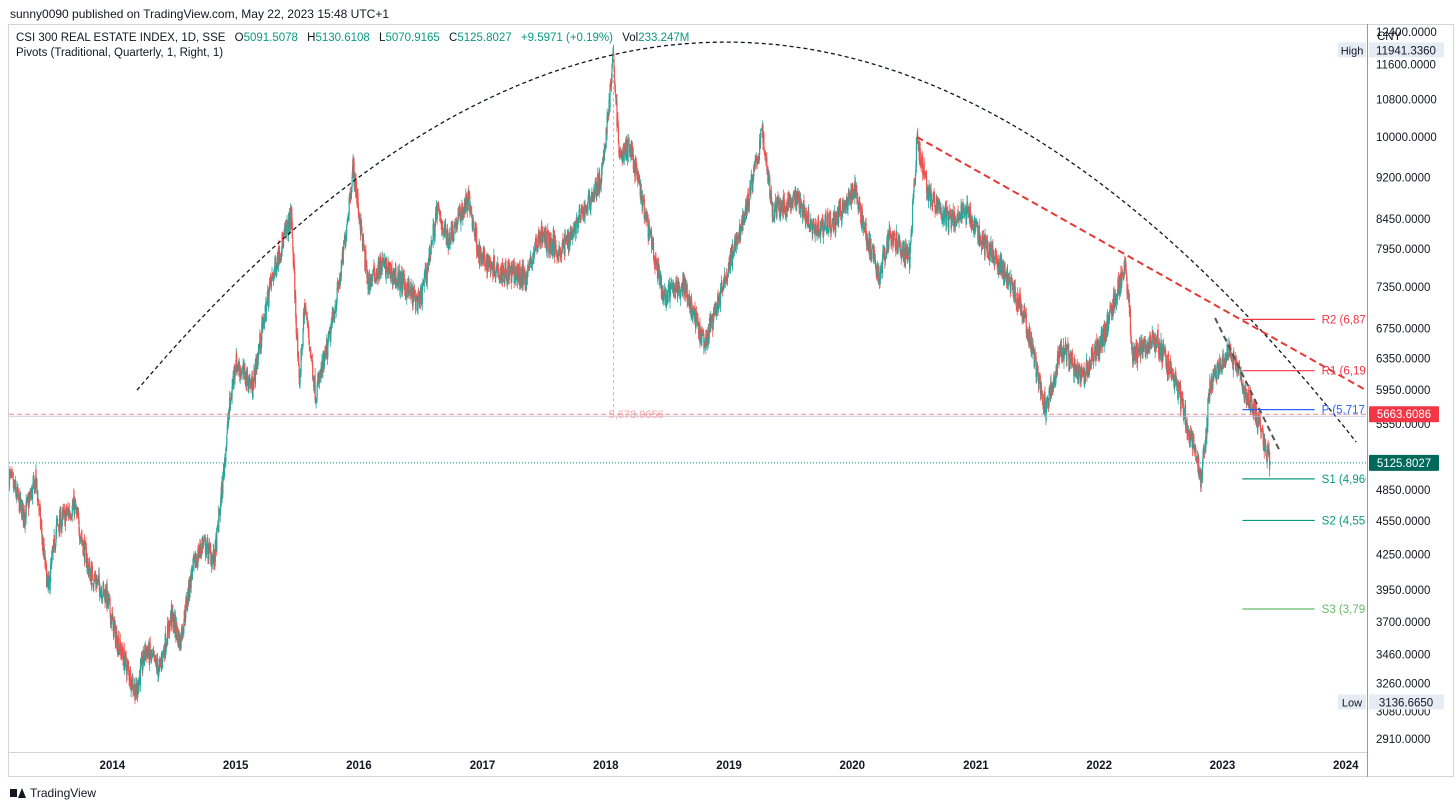 This screenshot has width=1456, height=808. What do you see at coordinates (1403, 359) in the screenshot?
I see `y-tick-label: 6350.0000` at bounding box center [1403, 359].